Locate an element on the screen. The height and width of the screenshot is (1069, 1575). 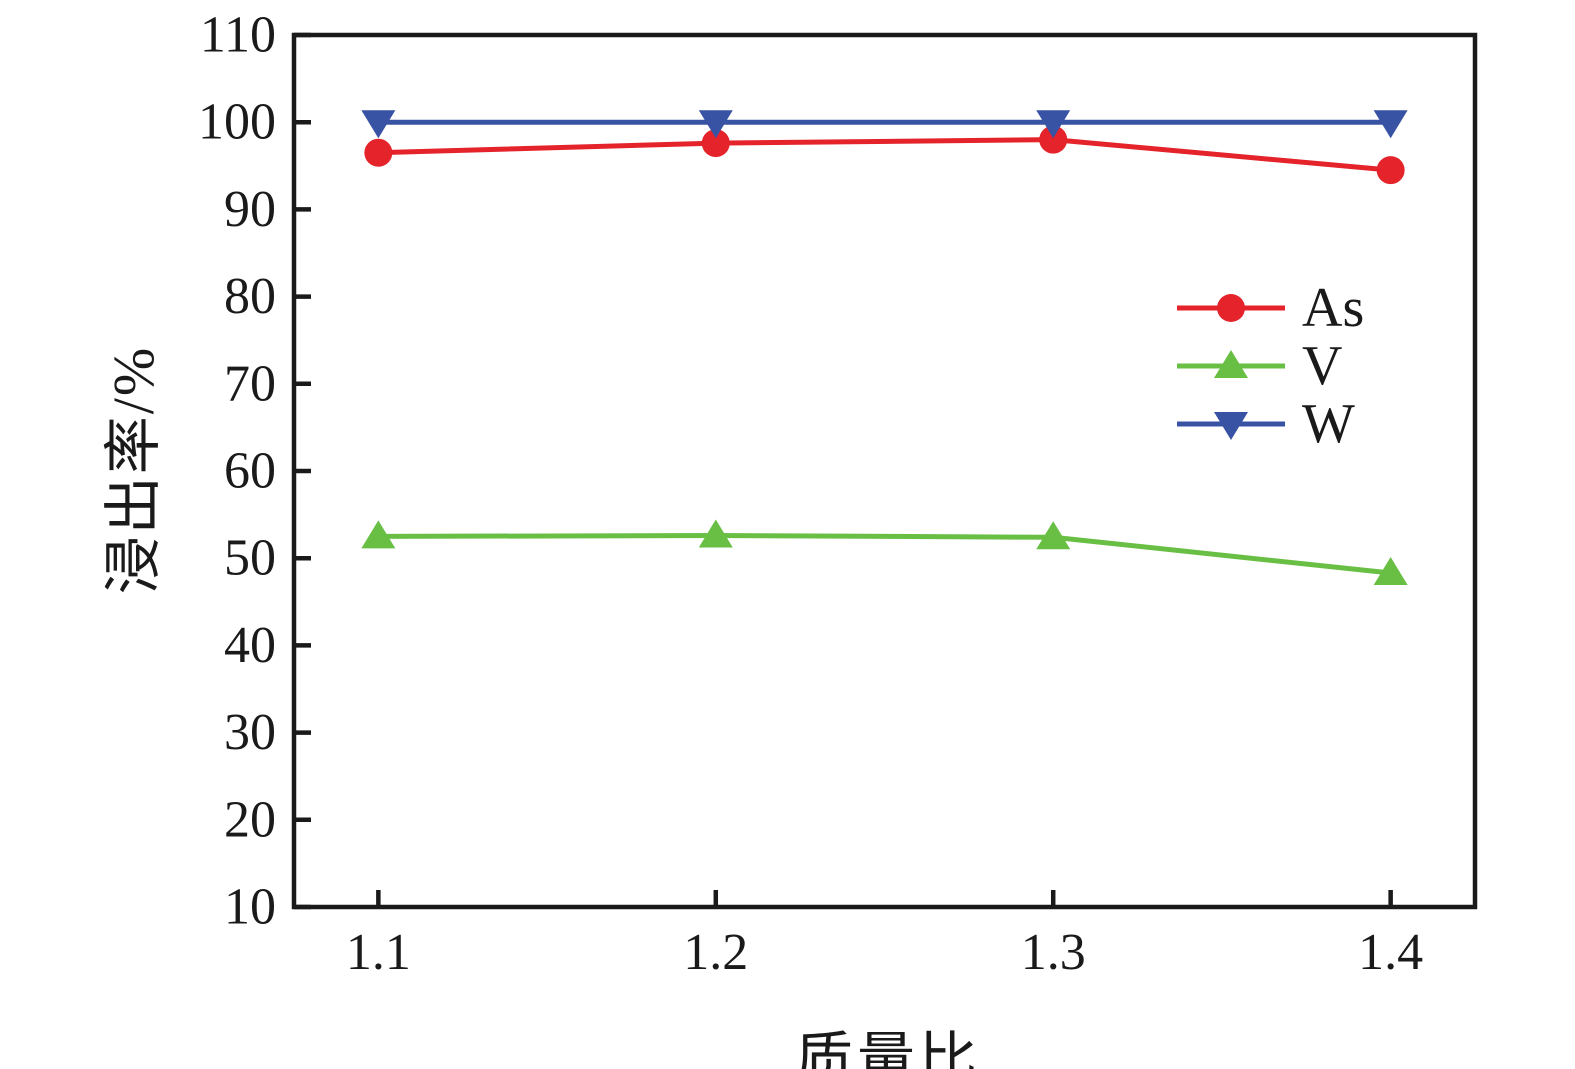
y-tick-label: 30 is located at coordinates (250, 732).